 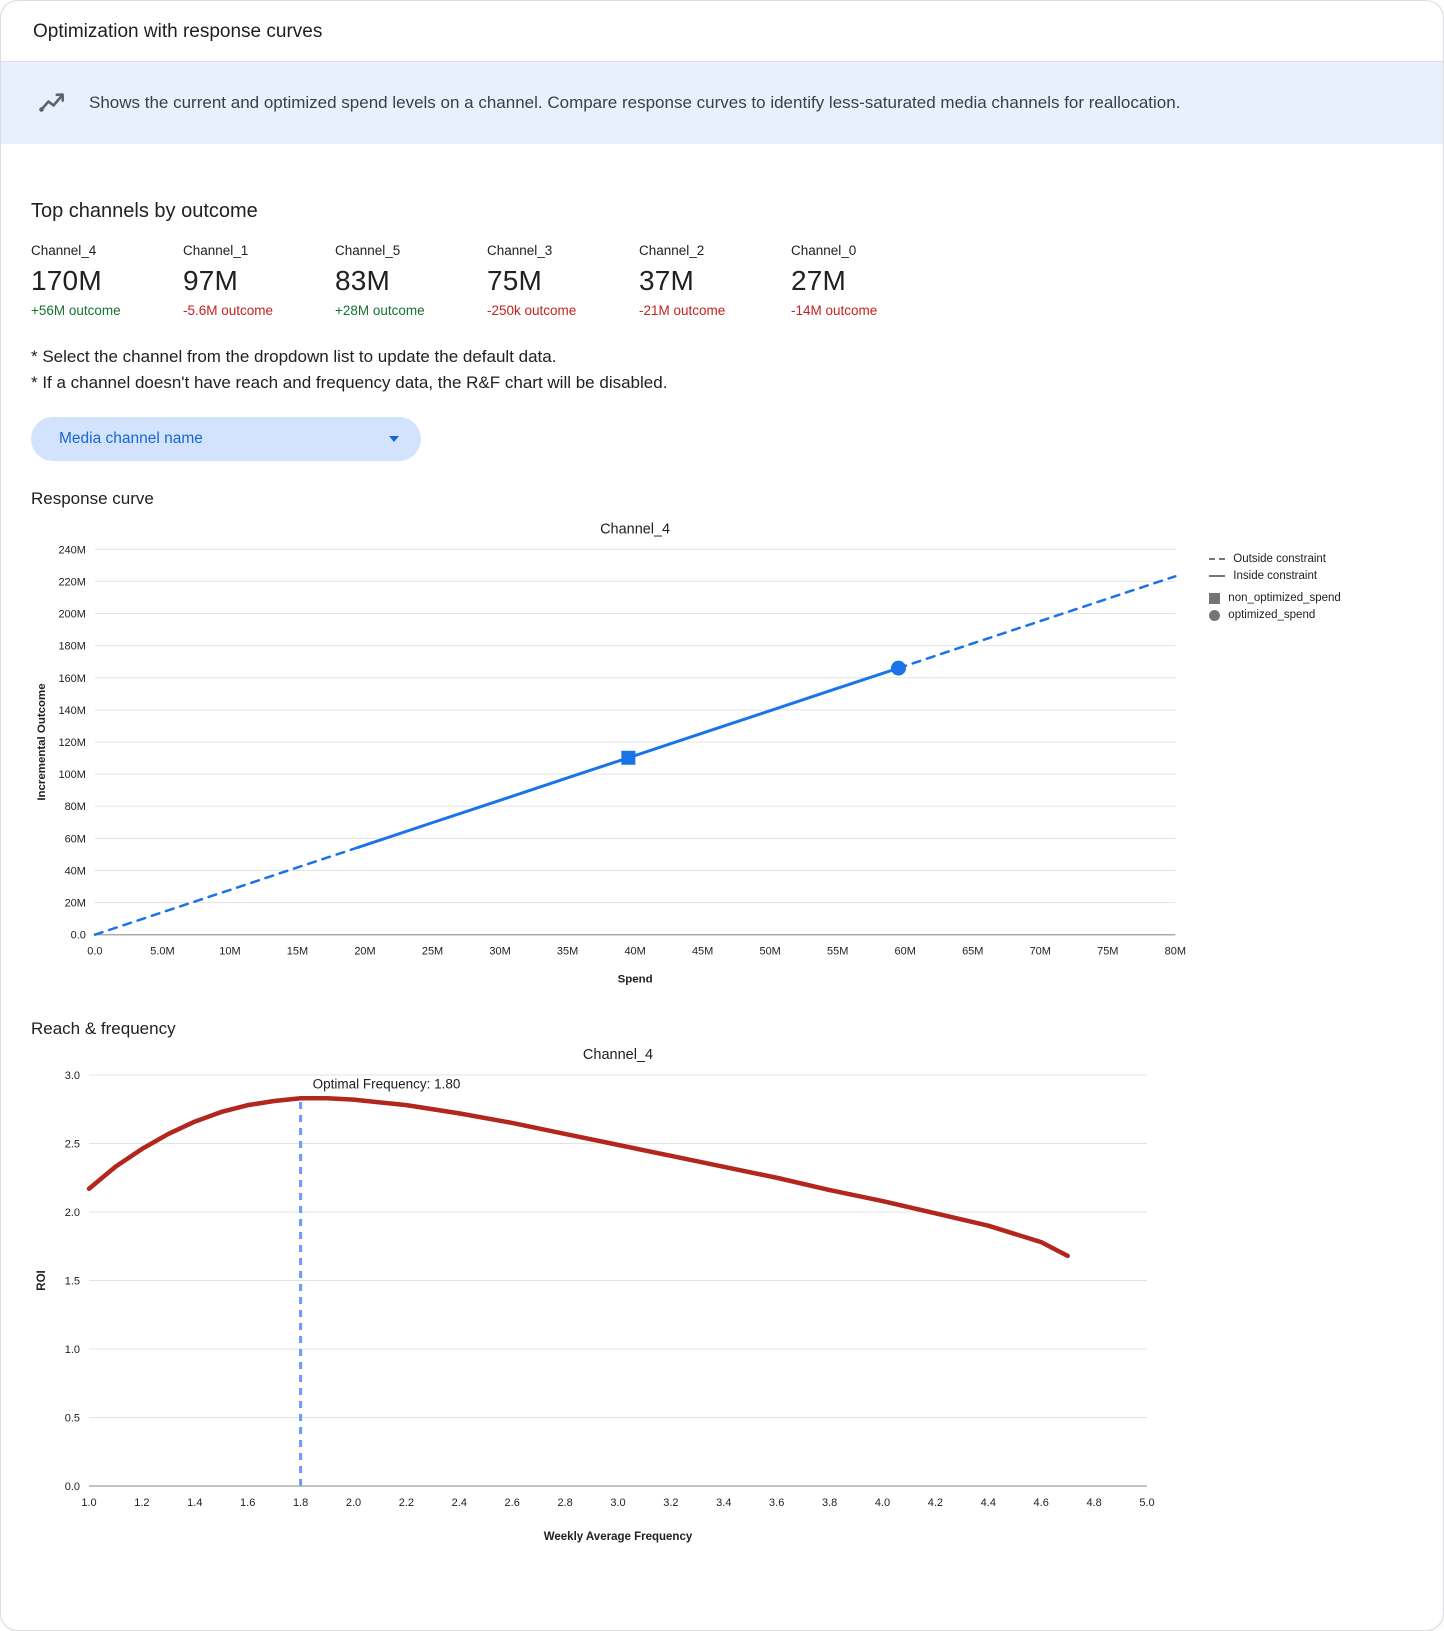 I want to click on legend-item: non_optimized_spend, so click(x=1311, y=598).